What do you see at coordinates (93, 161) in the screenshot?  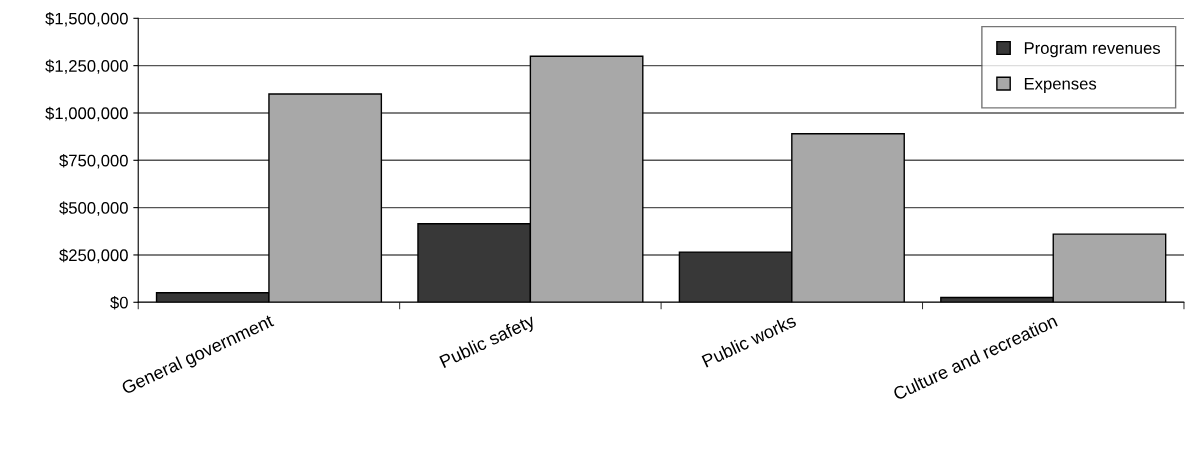 I see `y-tick-label: $750,000` at bounding box center [93, 161].